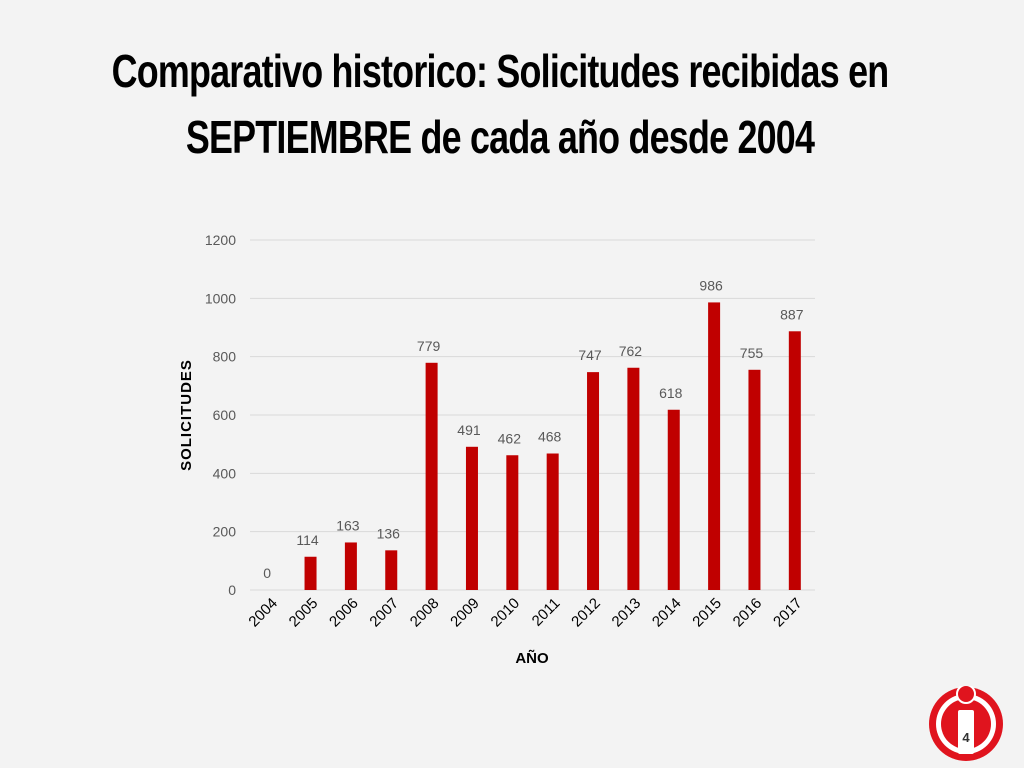  What do you see at coordinates (752, 353) in the screenshot?
I see `data-label: 755` at bounding box center [752, 353].